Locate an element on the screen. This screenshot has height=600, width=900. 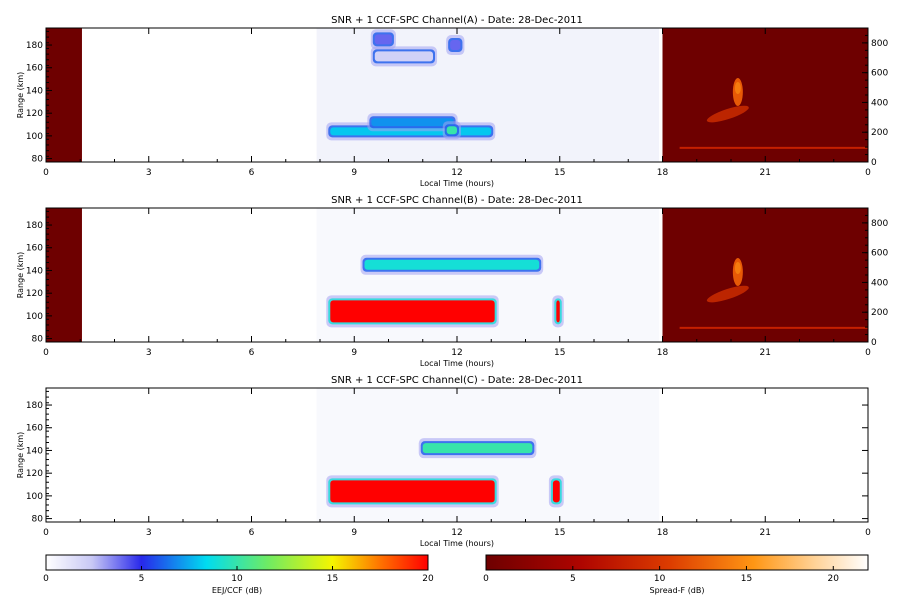
spread-f-band is located at coordinates (773, 327).